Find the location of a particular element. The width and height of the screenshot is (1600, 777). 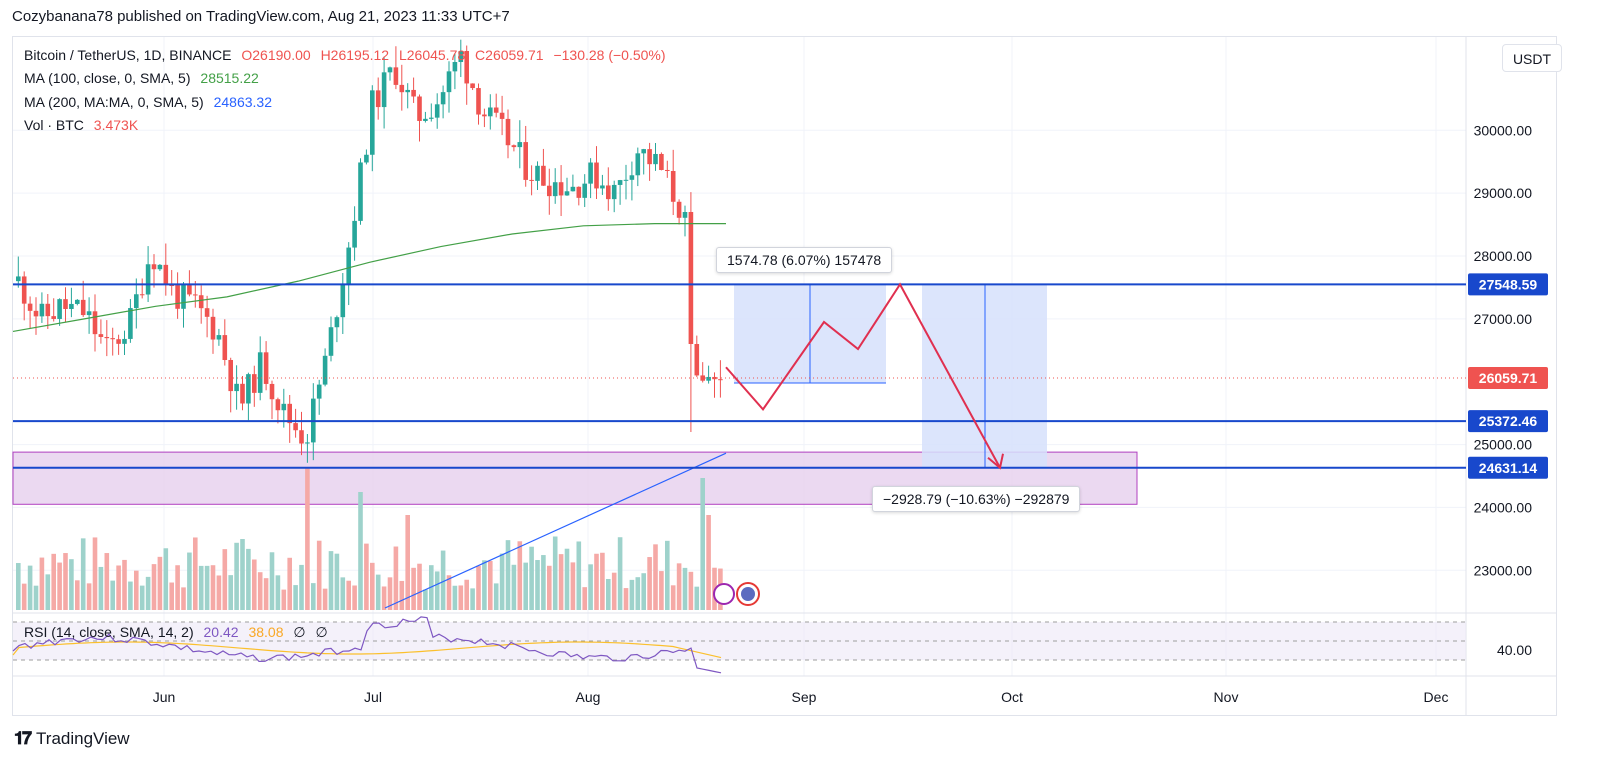

footer-brand: 𝟏𝟕 TradingView is located at coordinates (72, 738).